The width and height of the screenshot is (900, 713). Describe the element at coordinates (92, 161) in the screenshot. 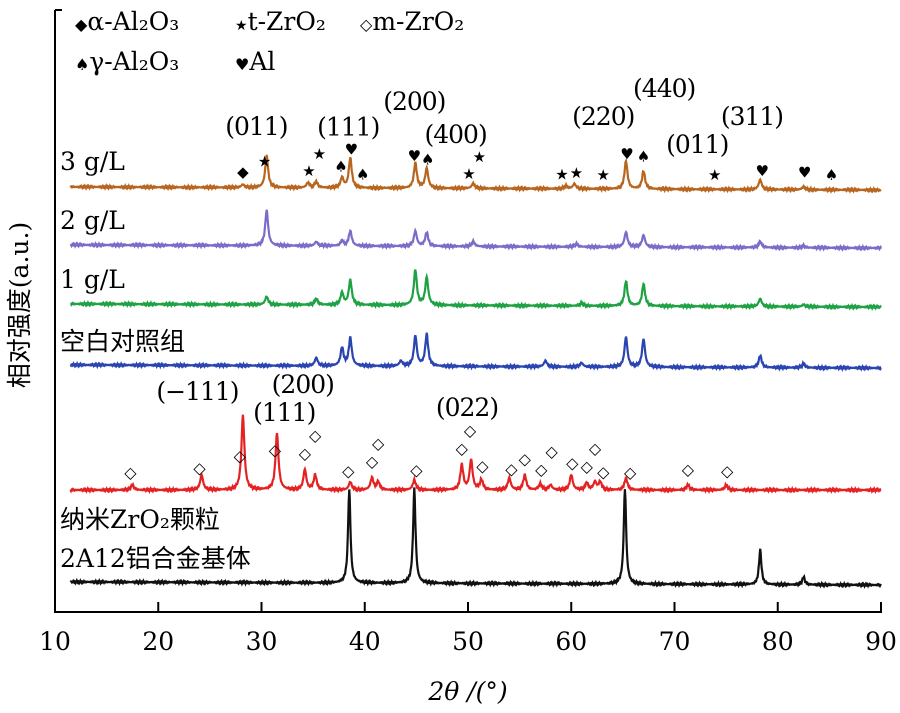

I see `series-label-3gl: 3 g/L` at that location.